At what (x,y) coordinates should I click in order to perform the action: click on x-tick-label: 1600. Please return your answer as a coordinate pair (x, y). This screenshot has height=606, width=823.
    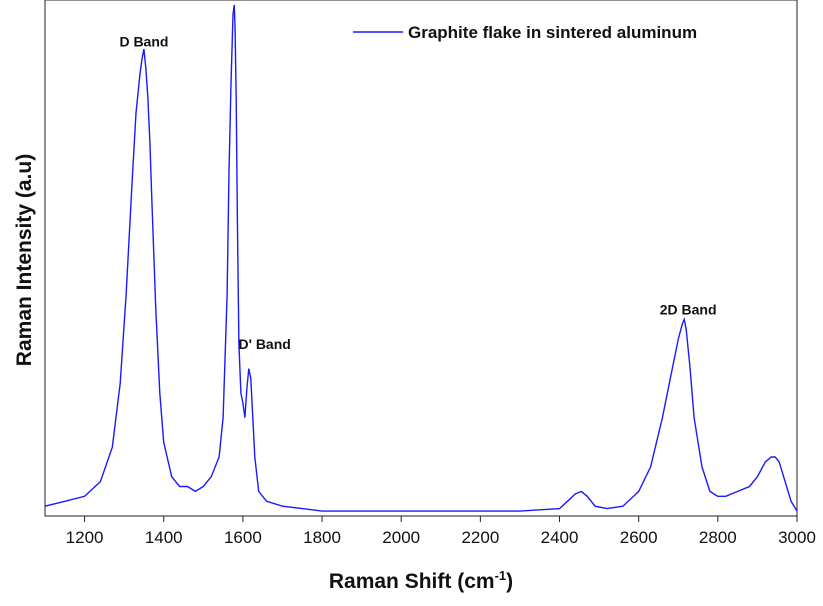
    Looking at the image, I should click on (243, 537).